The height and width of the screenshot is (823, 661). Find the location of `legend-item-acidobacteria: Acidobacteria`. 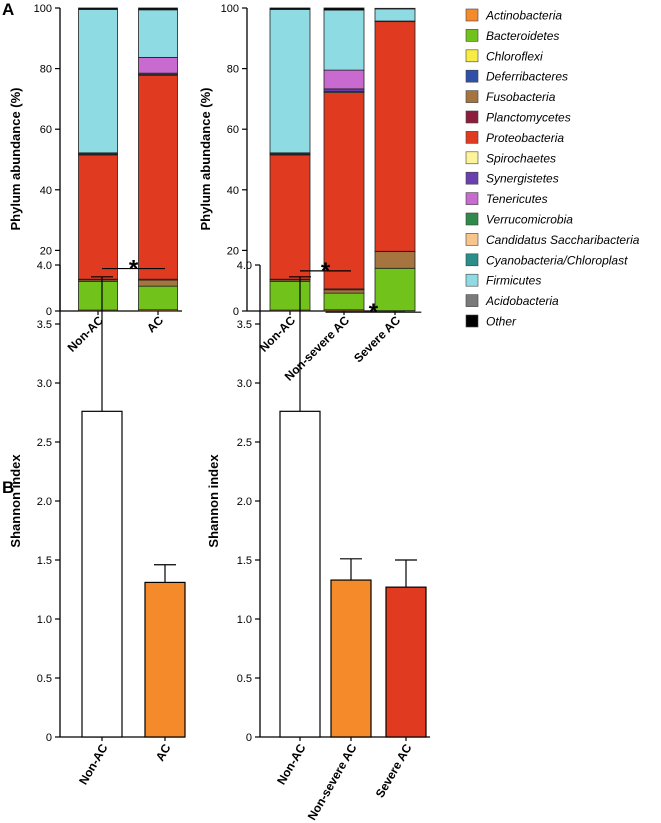

legend-item-acidobacteria: Acidobacteria is located at coordinates (512, 301).